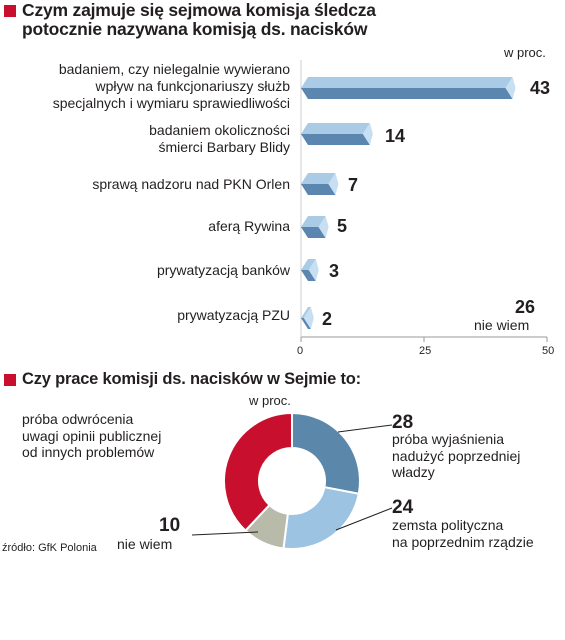 The height and width of the screenshot is (640, 565). Describe the element at coordinates (463, 533) in the screenshot. I see `pie-slice-label: zemsta polityczna na poprzednim rządzie` at that location.